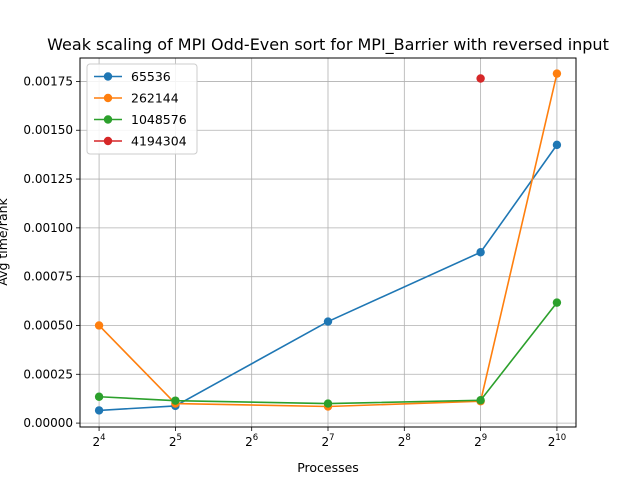 Image resolution: width=640 pixels, height=480 pixels. Describe the element at coordinates (255, 438) in the screenshot. I see `x-tick-exponent: 6` at that location.